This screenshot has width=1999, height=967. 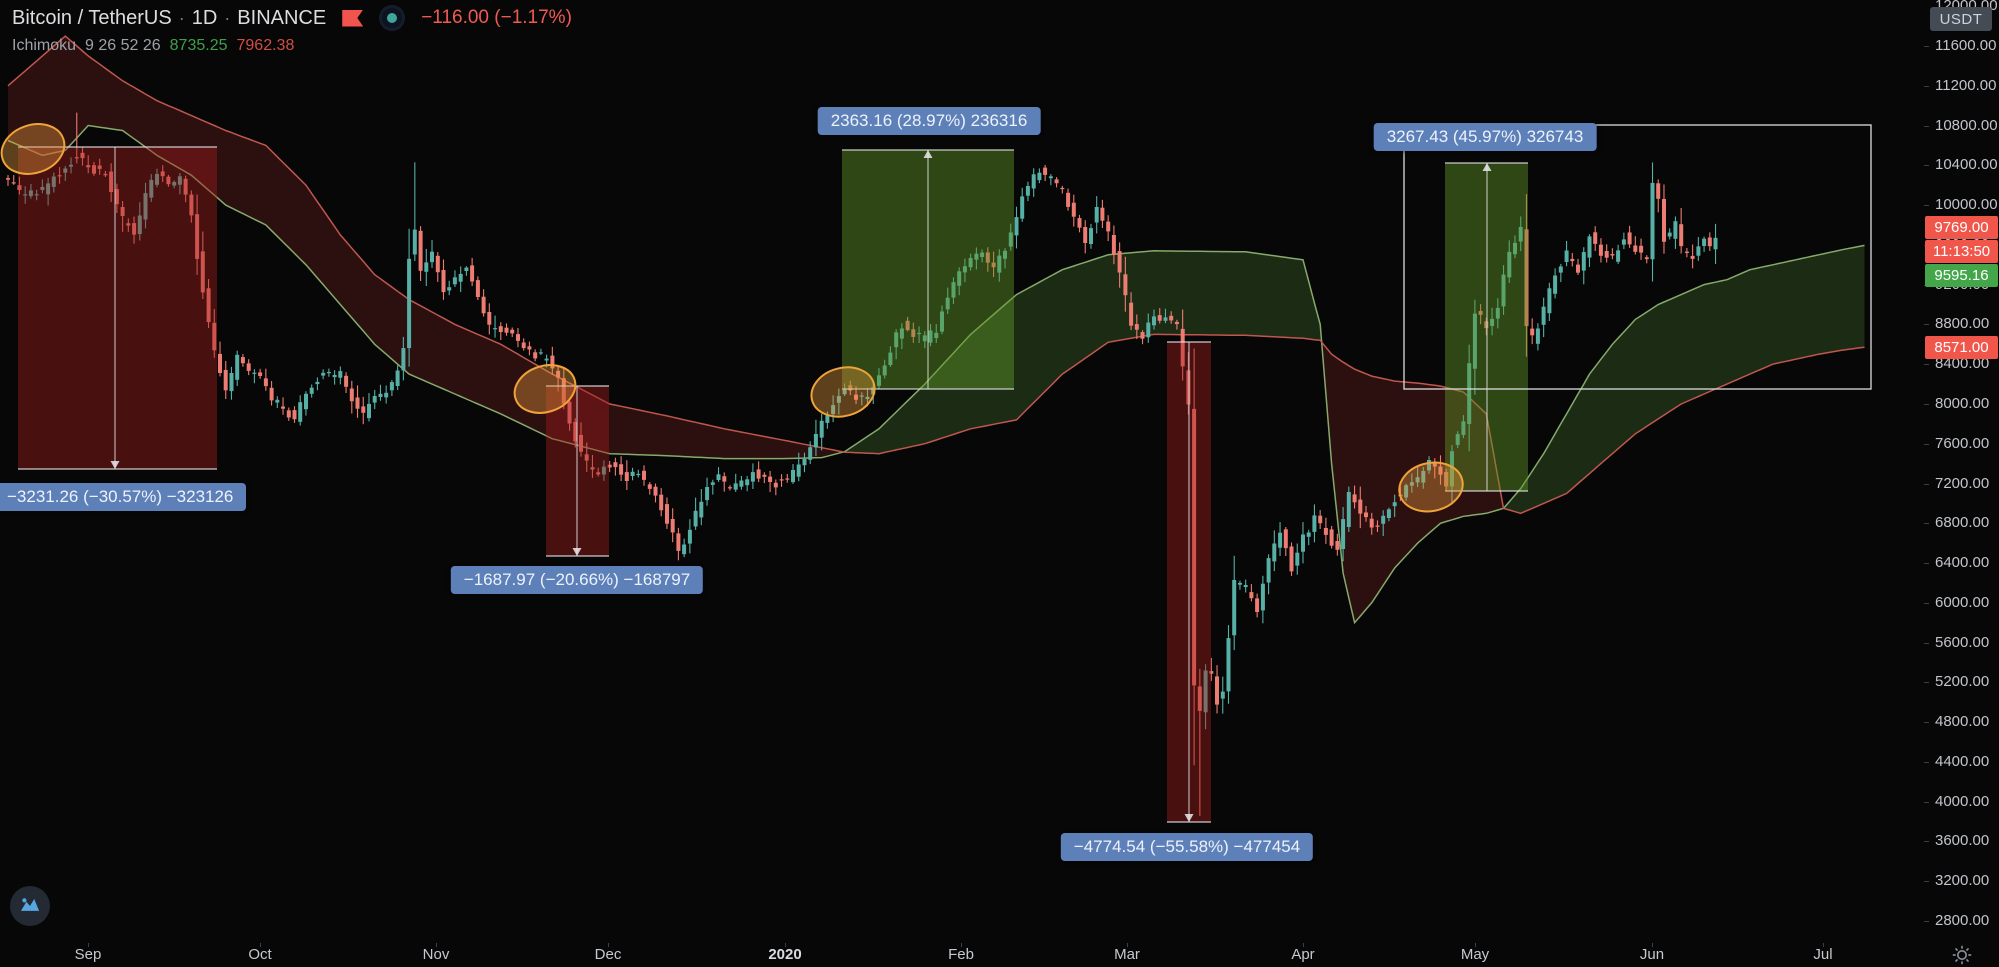 I want to click on price-tick: 8400.00, so click(x=1962, y=364).